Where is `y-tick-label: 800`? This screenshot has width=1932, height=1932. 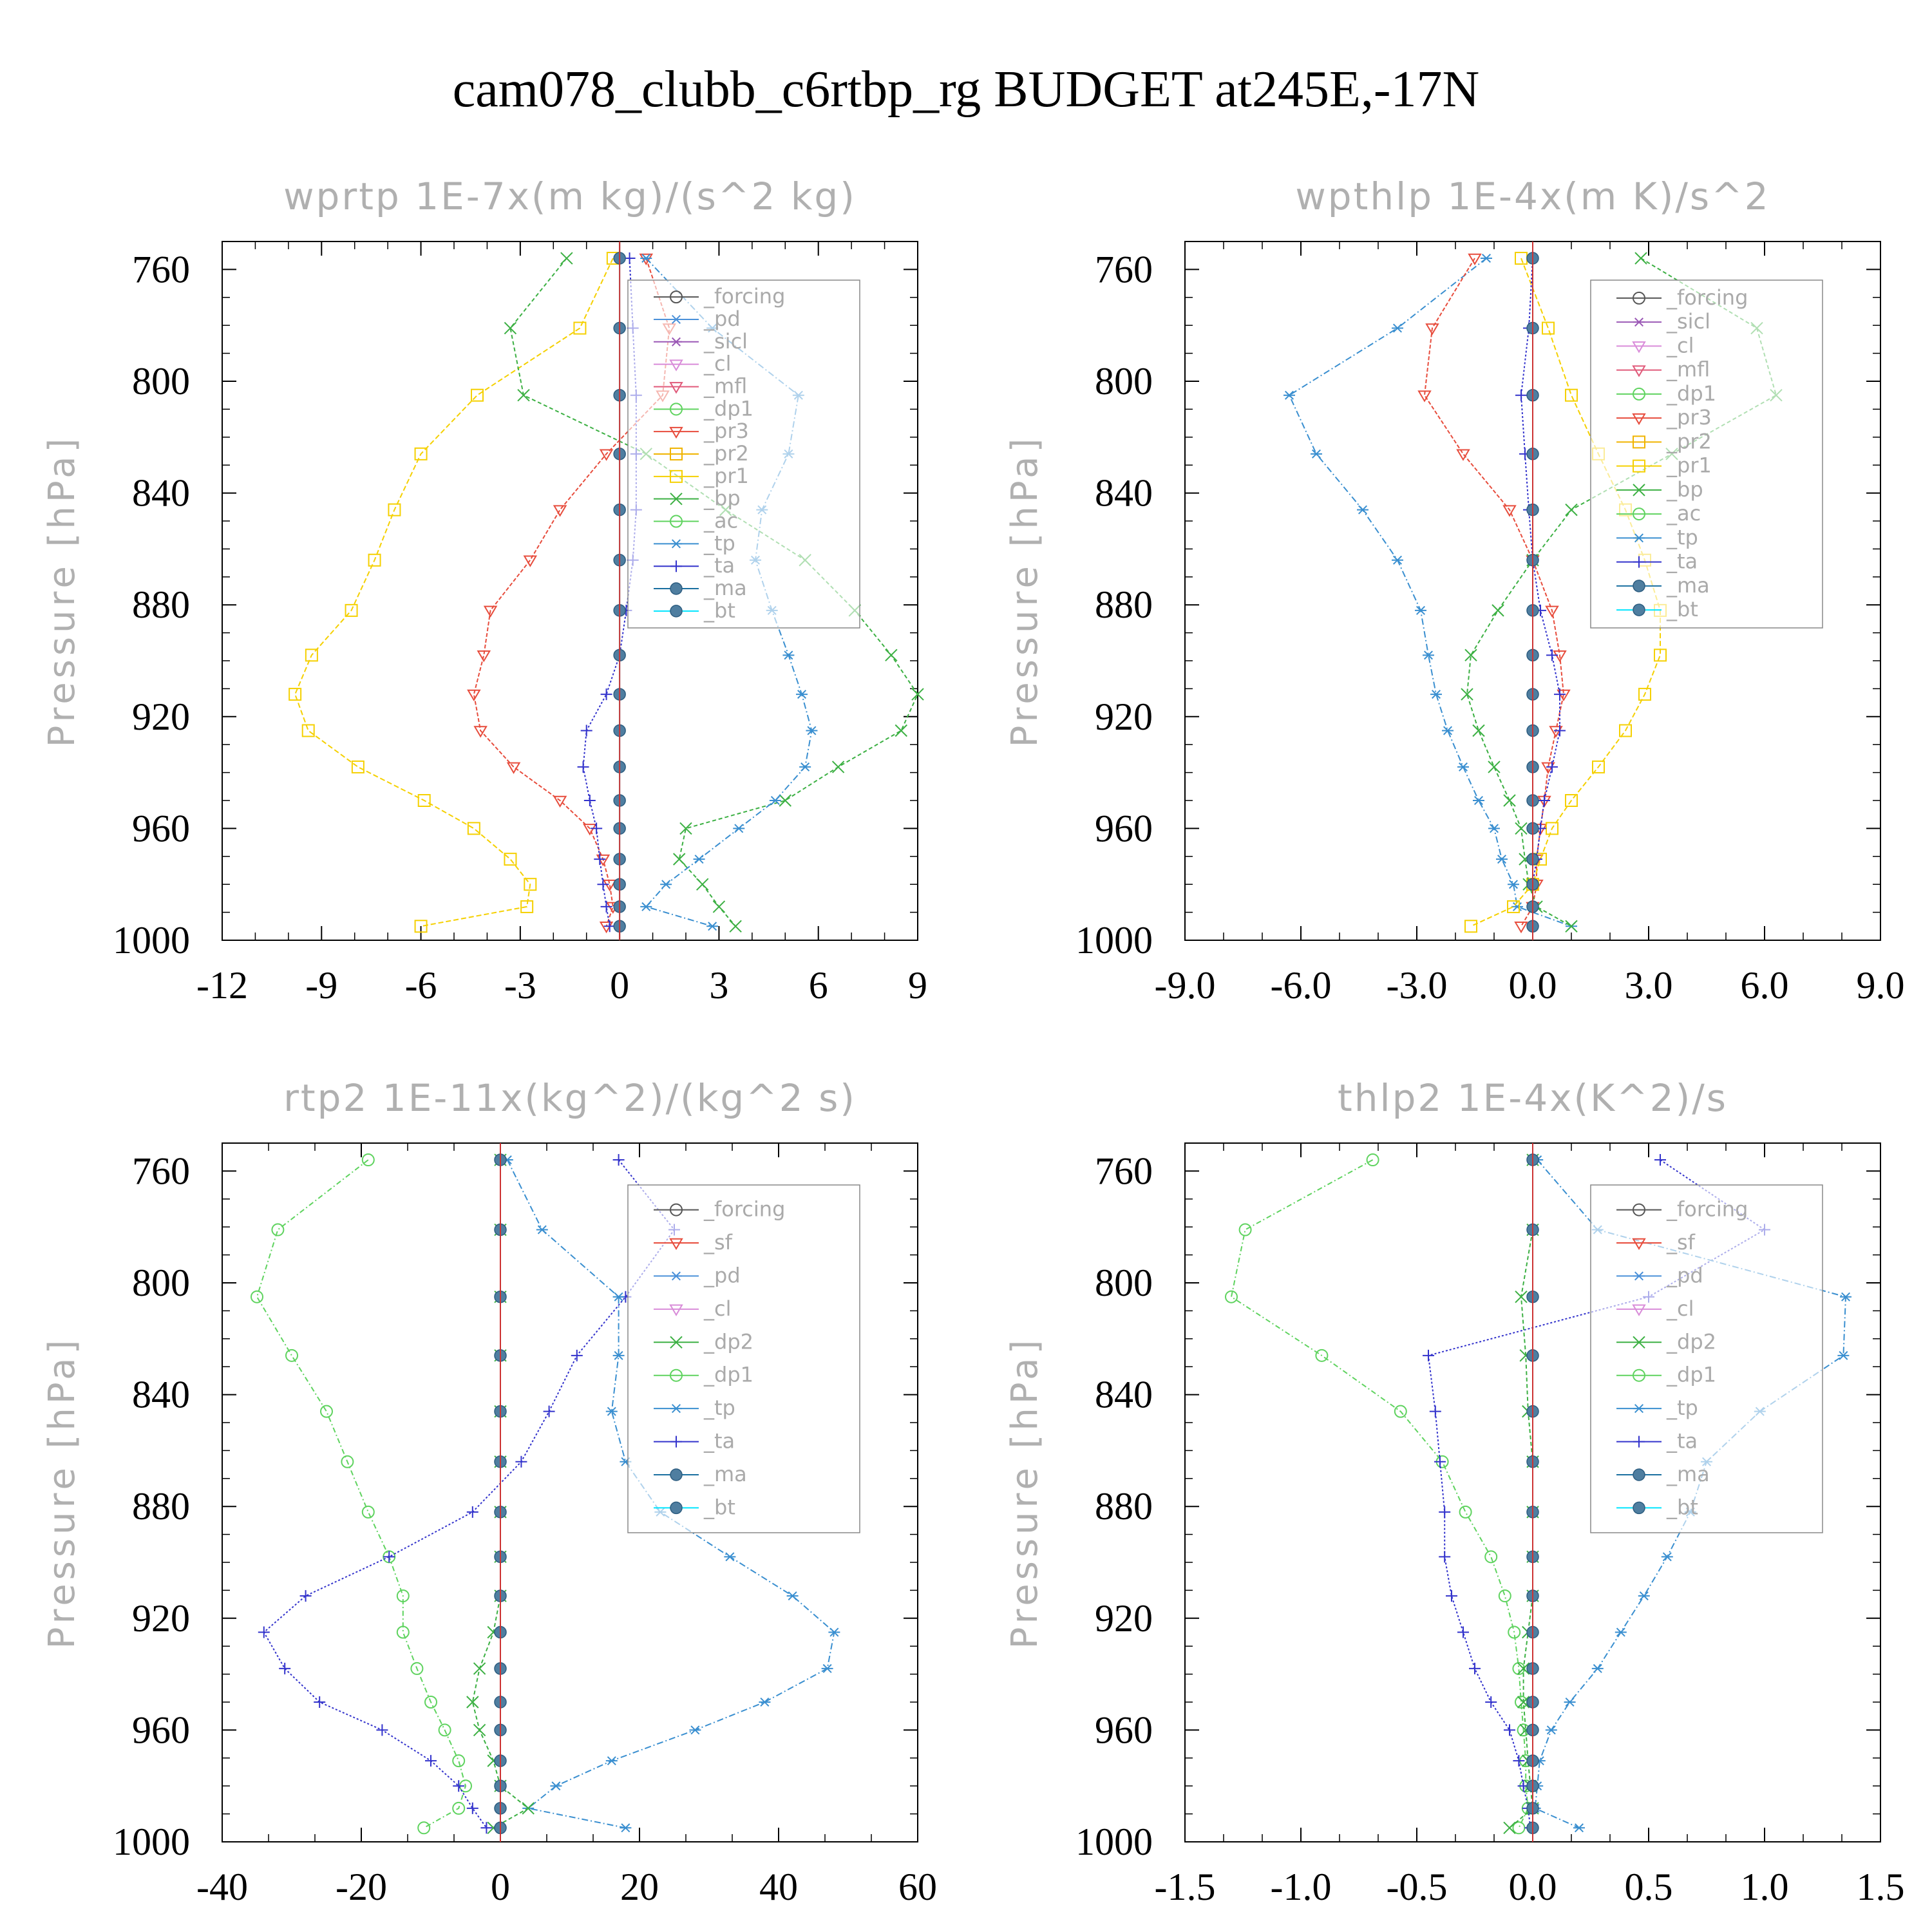
y-tick-label: 800 is located at coordinates (1124, 381).